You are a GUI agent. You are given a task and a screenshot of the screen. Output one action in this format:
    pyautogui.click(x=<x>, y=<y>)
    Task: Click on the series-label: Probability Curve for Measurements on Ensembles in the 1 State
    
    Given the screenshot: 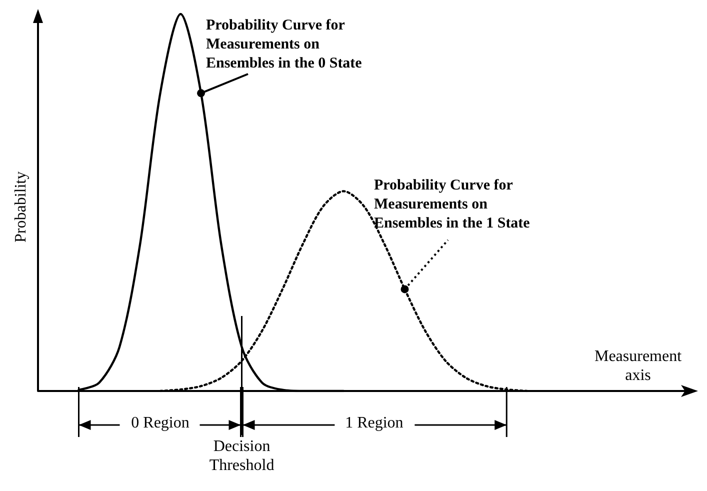 What is the action you would take?
    pyautogui.click(x=452, y=205)
    